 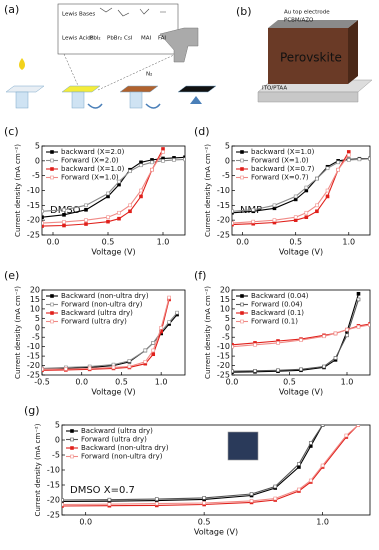 I want to click on x-tick-label: 0.0, so click(x=85, y=522).